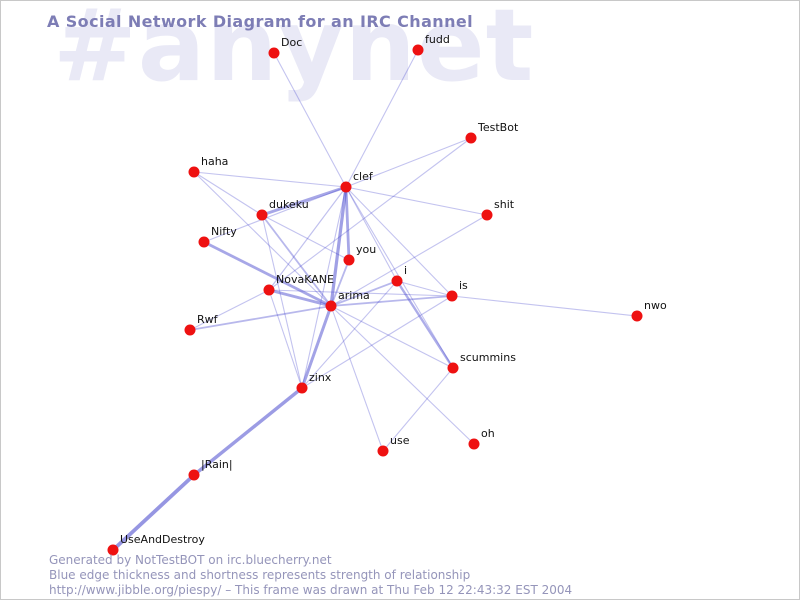 The height and width of the screenshot is (600, 800). What do you see at coordinates (270, 179) in the screenshot?
I see `edge-haha-clef` at bounding box center [270, 179].